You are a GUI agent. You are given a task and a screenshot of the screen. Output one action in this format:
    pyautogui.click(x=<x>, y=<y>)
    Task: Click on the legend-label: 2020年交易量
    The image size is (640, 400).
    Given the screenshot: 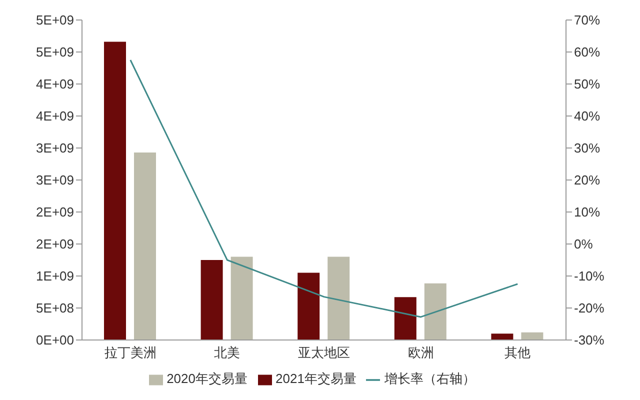 What is the action you would take?
    pyautogui.click(x=207, y=378)
    